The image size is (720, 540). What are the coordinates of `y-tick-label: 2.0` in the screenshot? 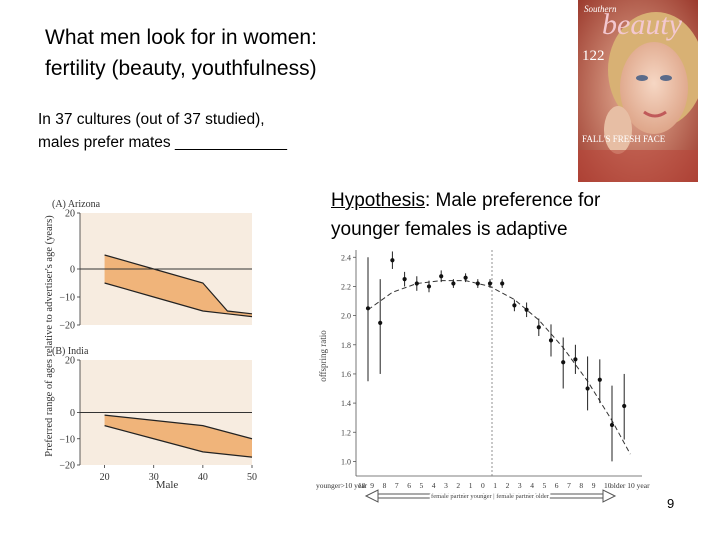 It's located at (346, 316).